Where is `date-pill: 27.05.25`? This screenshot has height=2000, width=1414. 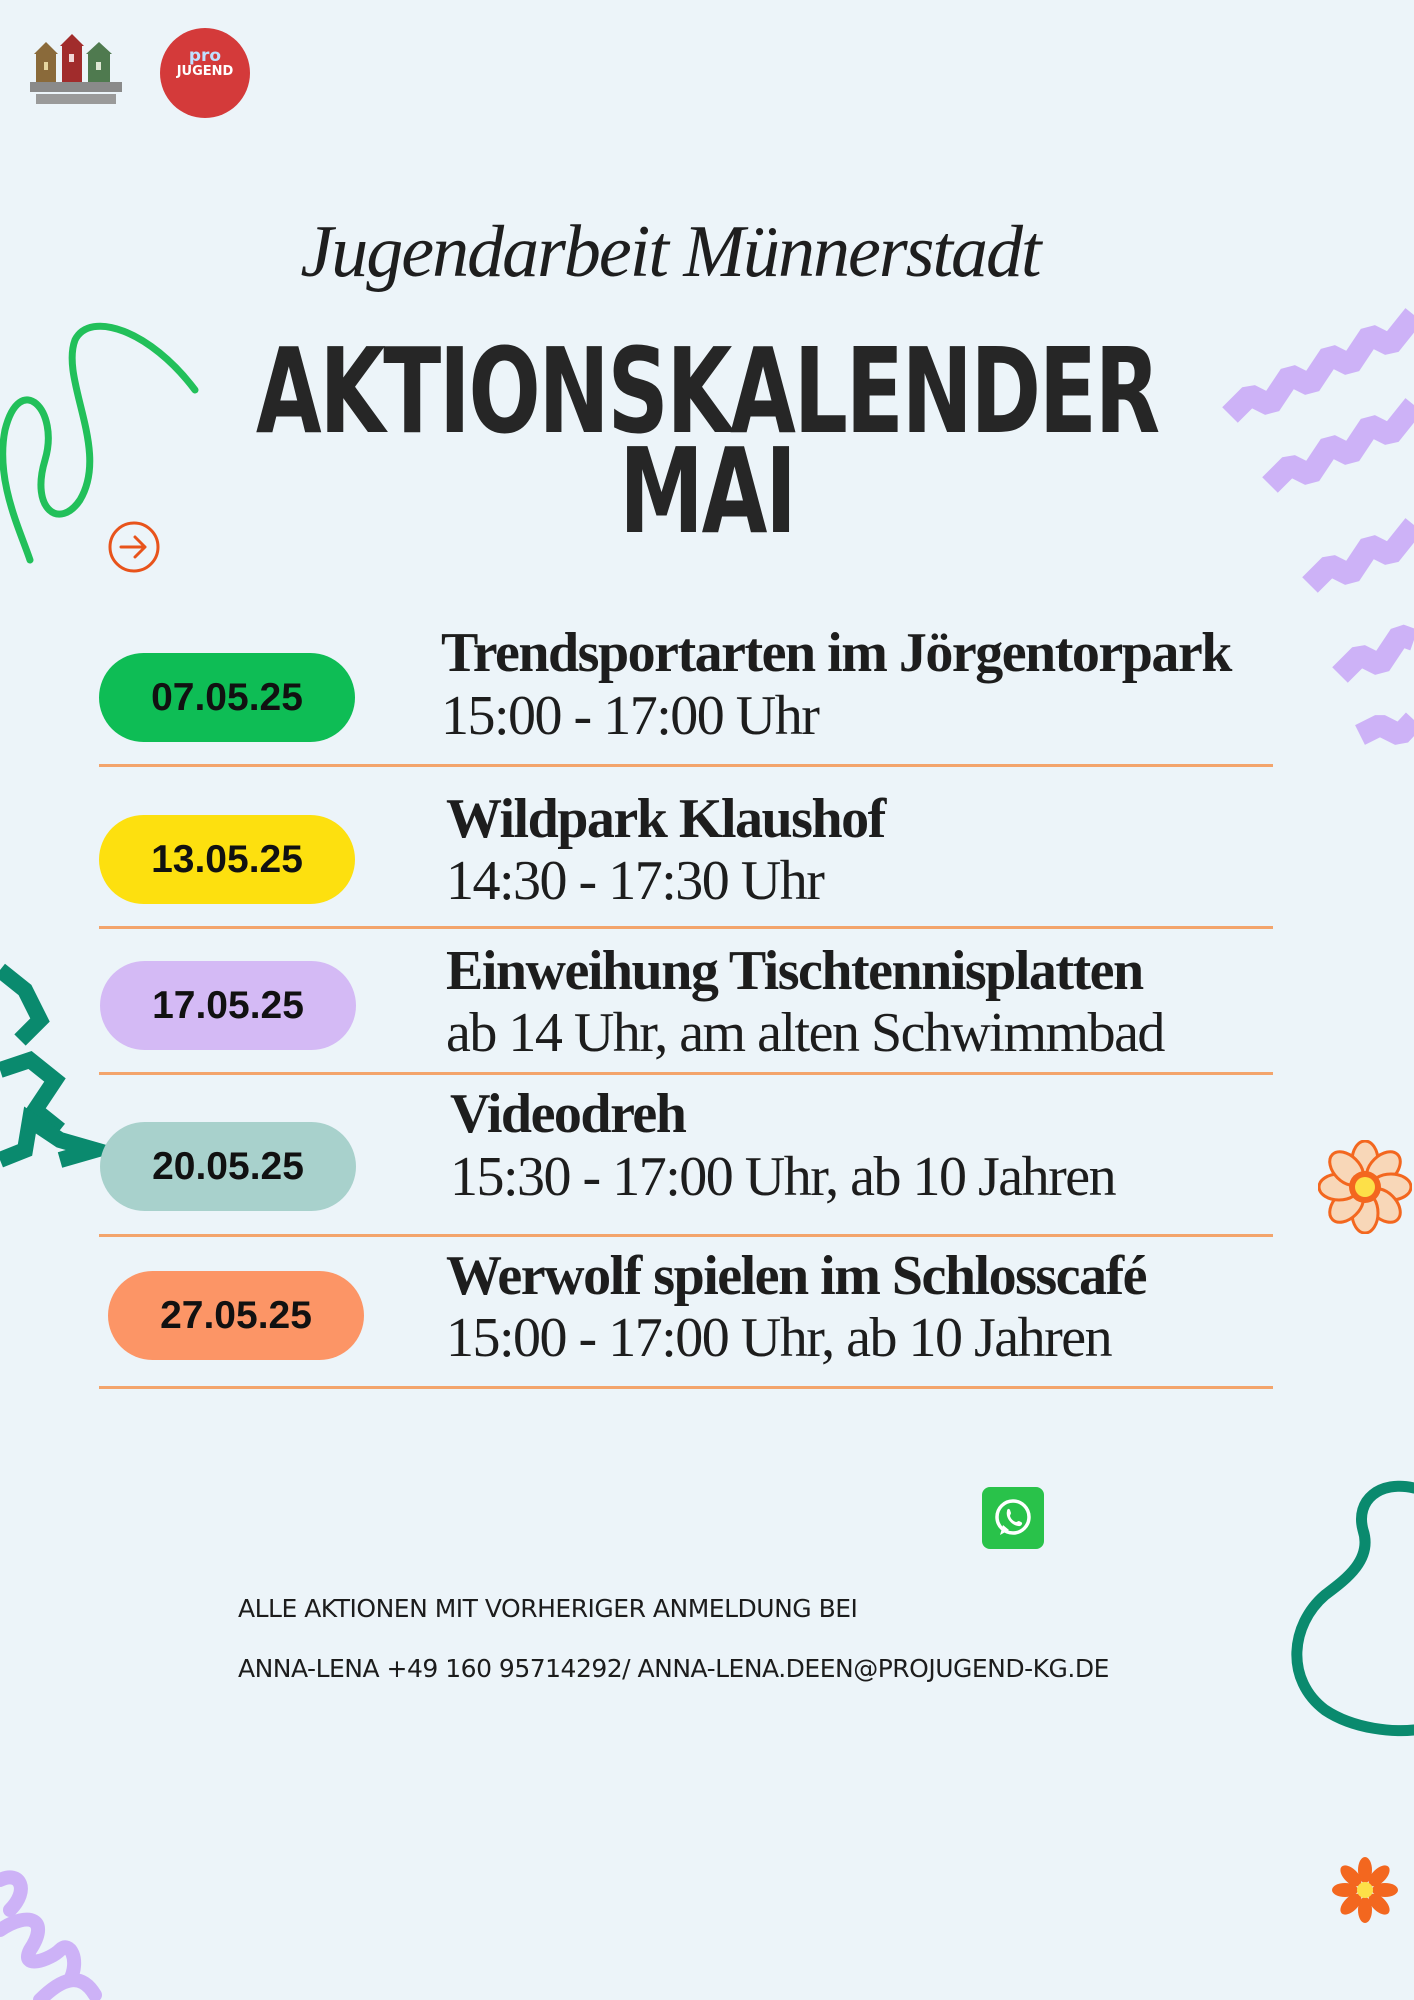
date-pill: 27.05.25 is located at coordinates (236, 1315).